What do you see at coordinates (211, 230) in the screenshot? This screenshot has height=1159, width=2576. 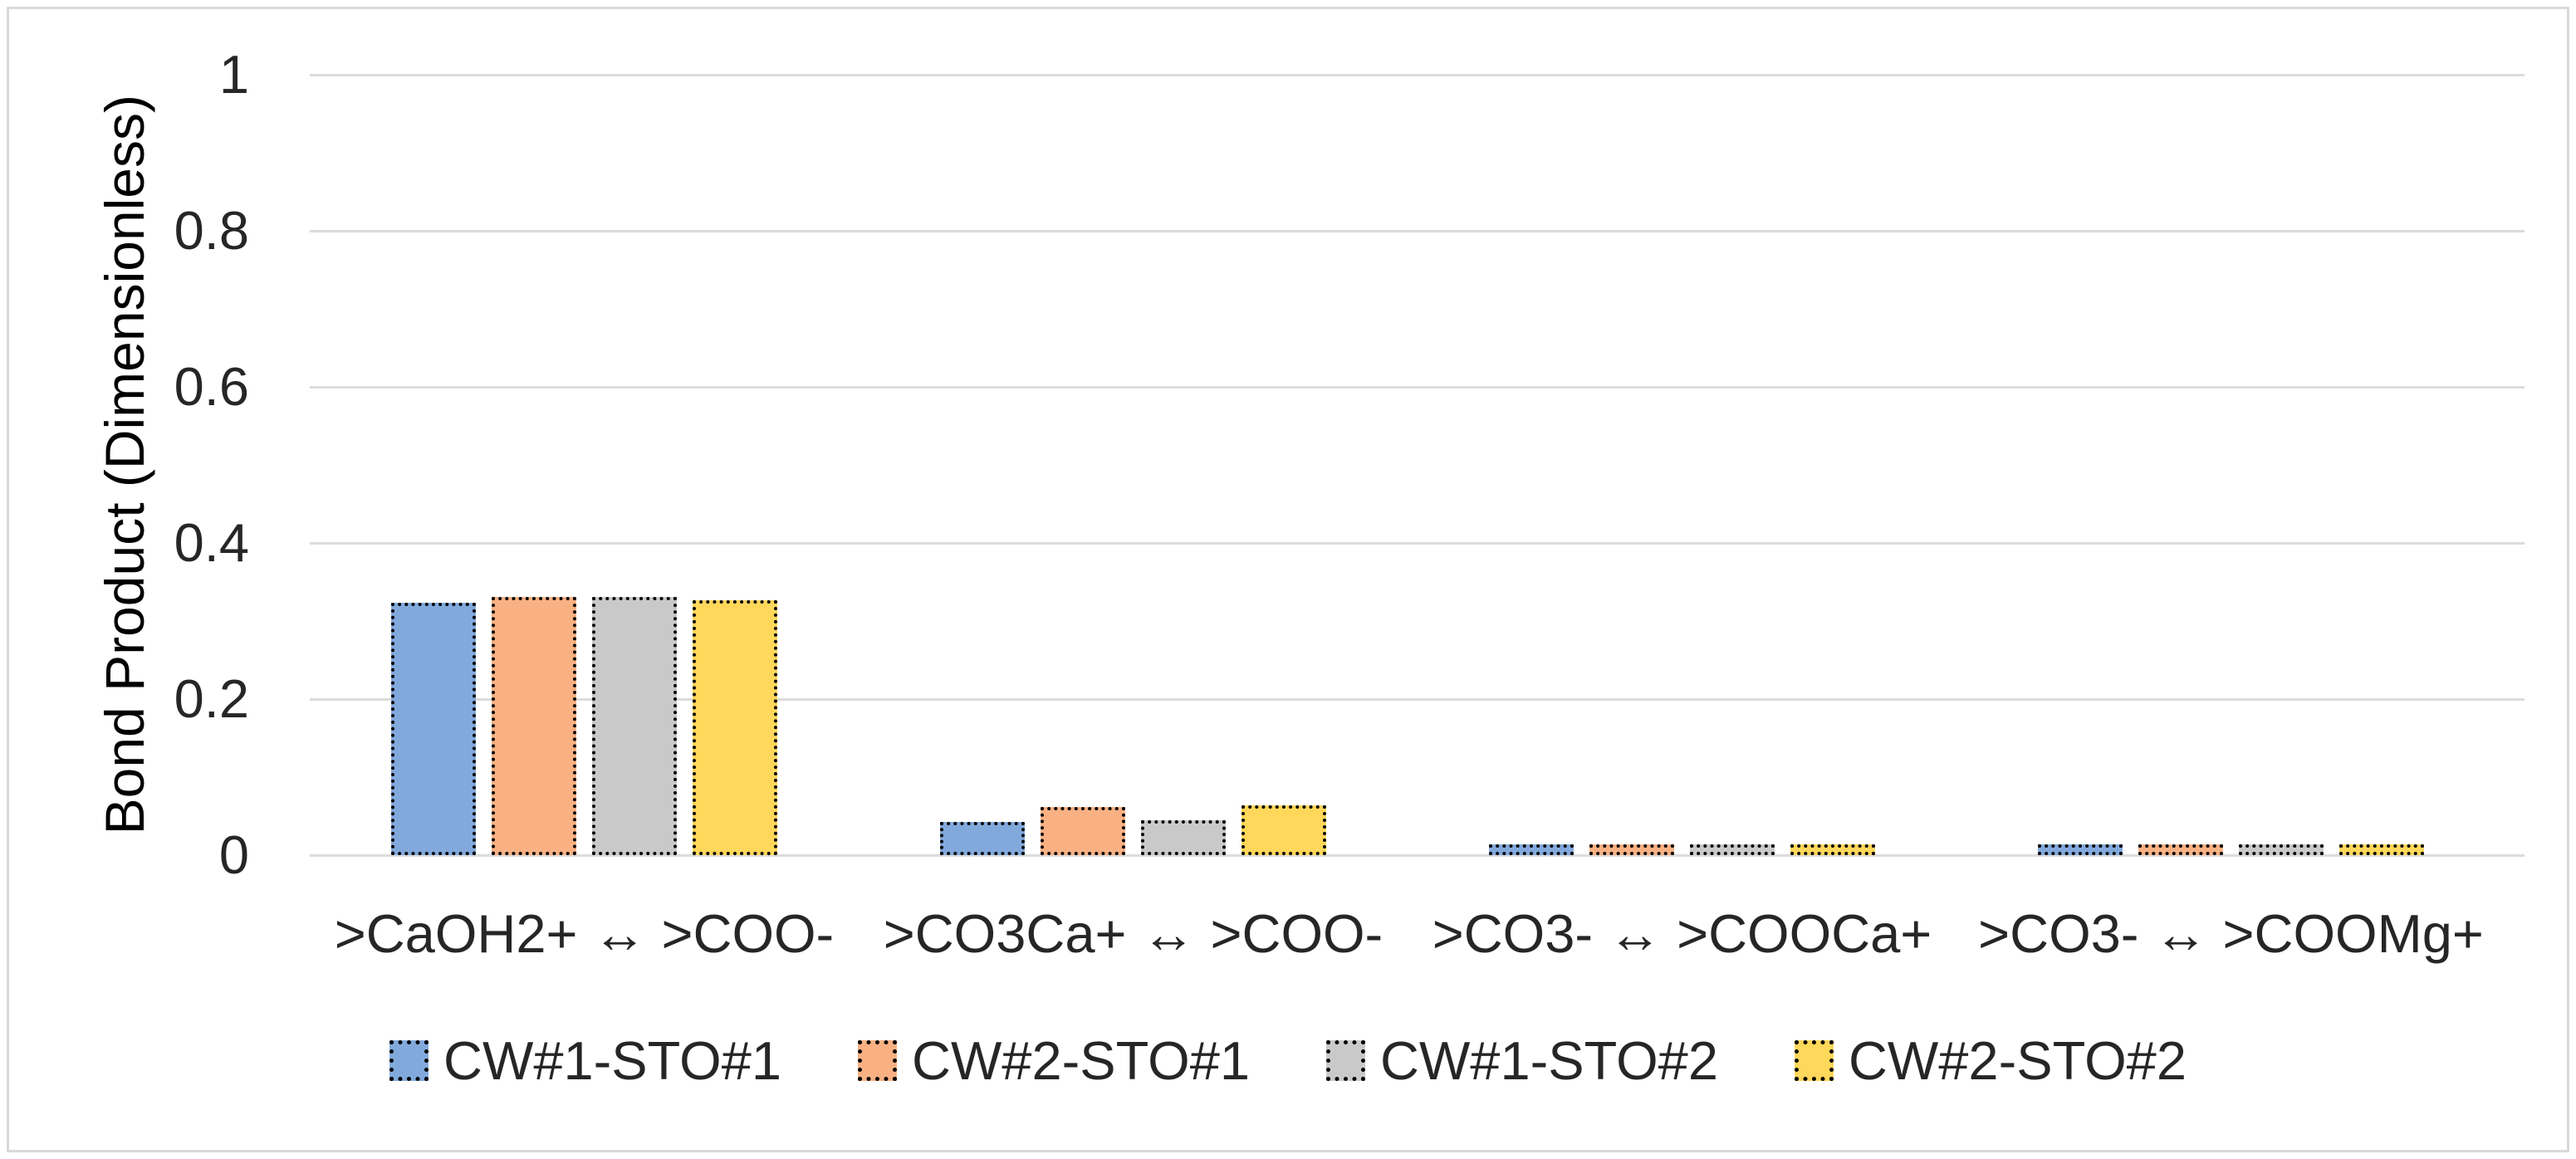 I see `y-tick-label-0.8: 0.8` at bounding box center [211, 230].